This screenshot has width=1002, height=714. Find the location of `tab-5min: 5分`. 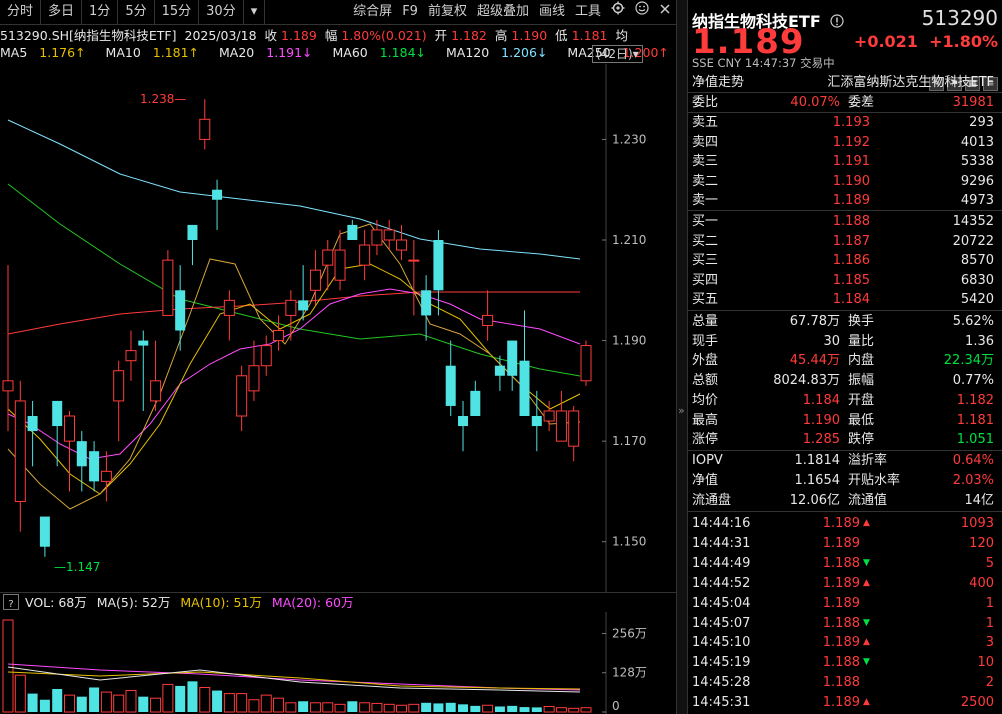

tab-5min: 5分 is located at coordinates (136, 12).